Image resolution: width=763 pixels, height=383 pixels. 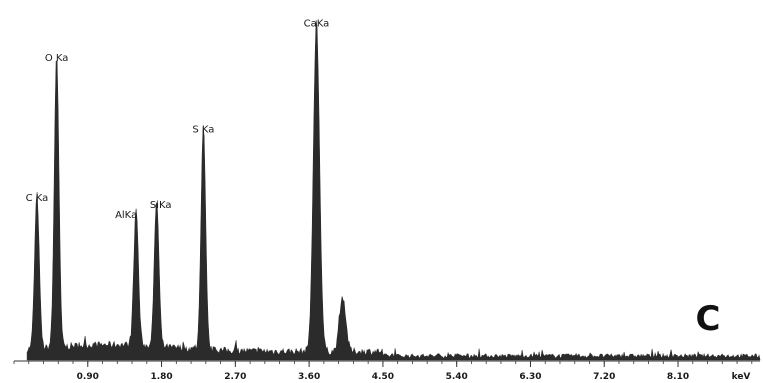 What do you see at coordinates (317, 24) in the screenshot?
I see `peak-label: CaKa` at bounding box center [317, 24].